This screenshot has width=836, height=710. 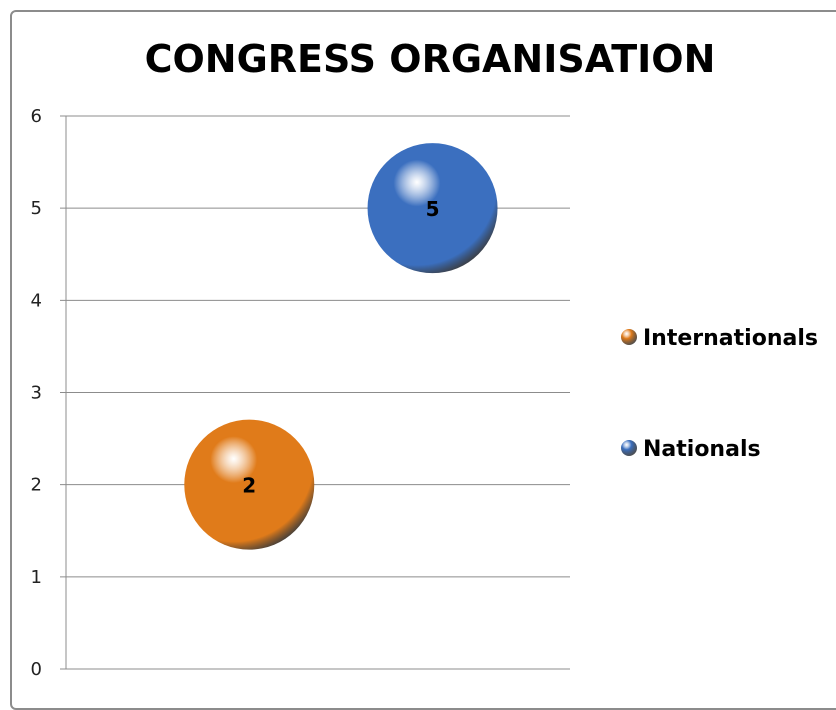 I want to click on y-axis: 0 1 2 3 4 5 6, so click(x=36, y=393).